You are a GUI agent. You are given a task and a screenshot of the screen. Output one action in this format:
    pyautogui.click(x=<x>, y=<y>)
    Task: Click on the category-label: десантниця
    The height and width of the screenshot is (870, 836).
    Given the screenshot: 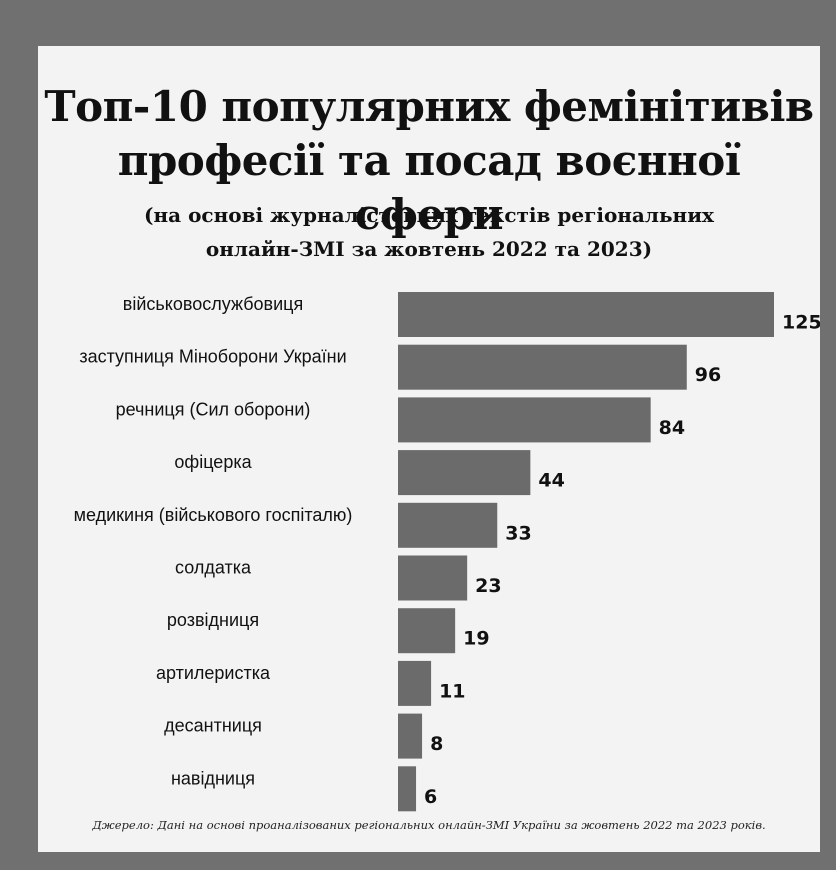 What is the action you would take?
    pyautogui.click(x=213, y=726)
    